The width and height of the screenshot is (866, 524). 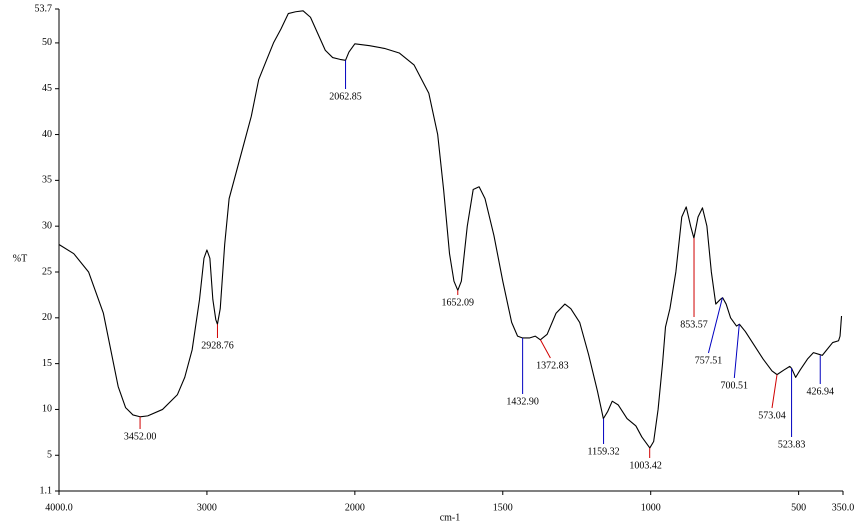 I want to click on y-tick-label: 15, so click(x=47, y=363).